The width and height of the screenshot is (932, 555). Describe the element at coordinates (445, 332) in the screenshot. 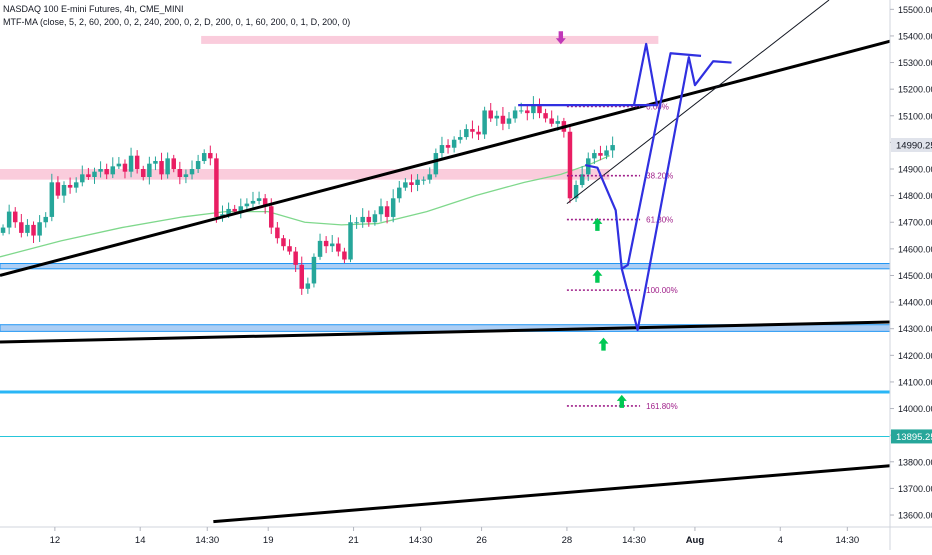

I see `trendline-lower` at that location.